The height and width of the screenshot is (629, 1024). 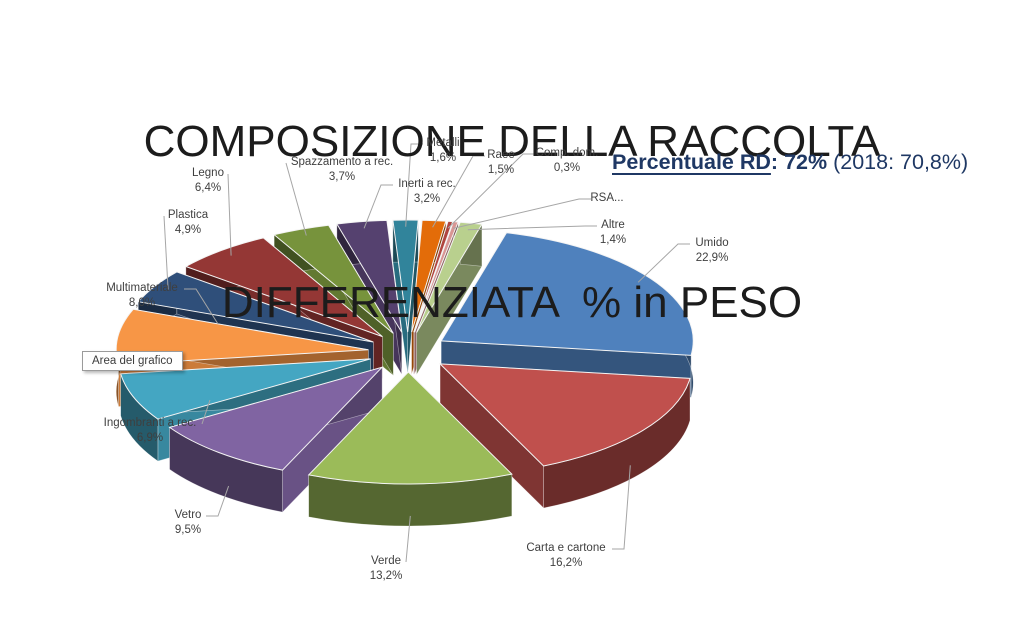 What do you see at coordinates (188, 523) in the screenshot?
I see `slice-label-vetro: Vetro 9,5%` at bounding box center [188, 523].